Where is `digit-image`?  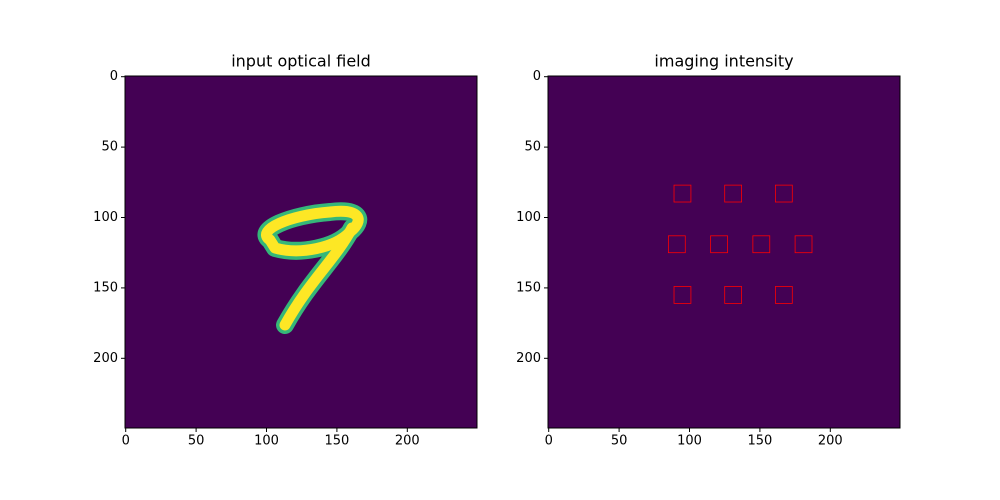
digit-image is located at coordinates (312, 268).